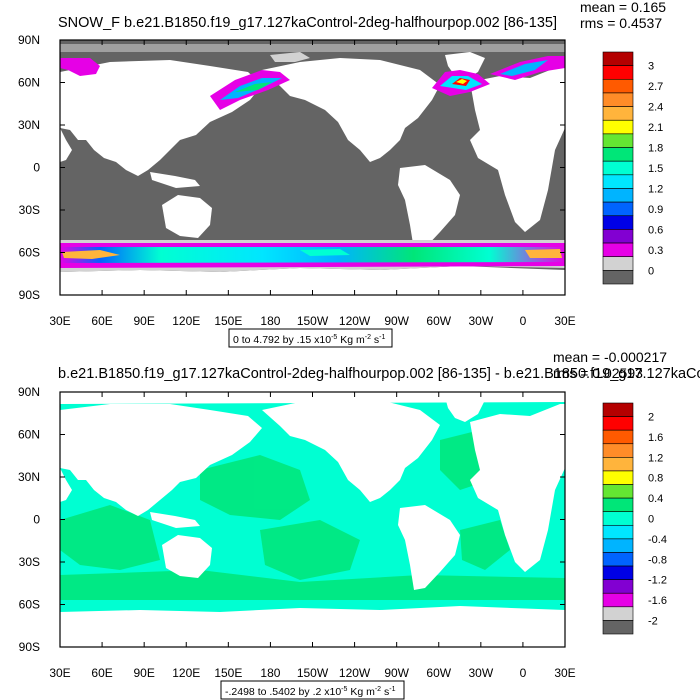 This screenshot has height=700, width=700. What do you see at coordinates (355, 673) in the screenshot?
I see `bottom-xtick-label: 120W` at bounding box center [355, 673].